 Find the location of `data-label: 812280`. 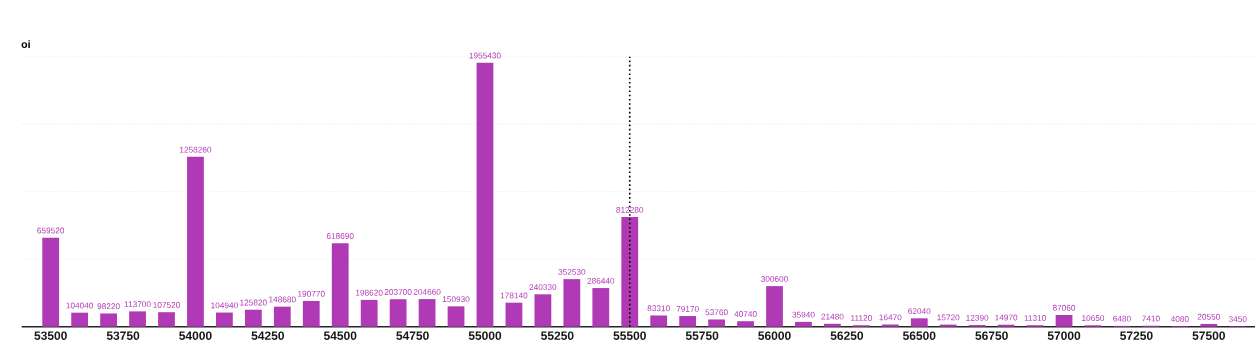

data-label: 812280 is located at coordinates (630, 209).